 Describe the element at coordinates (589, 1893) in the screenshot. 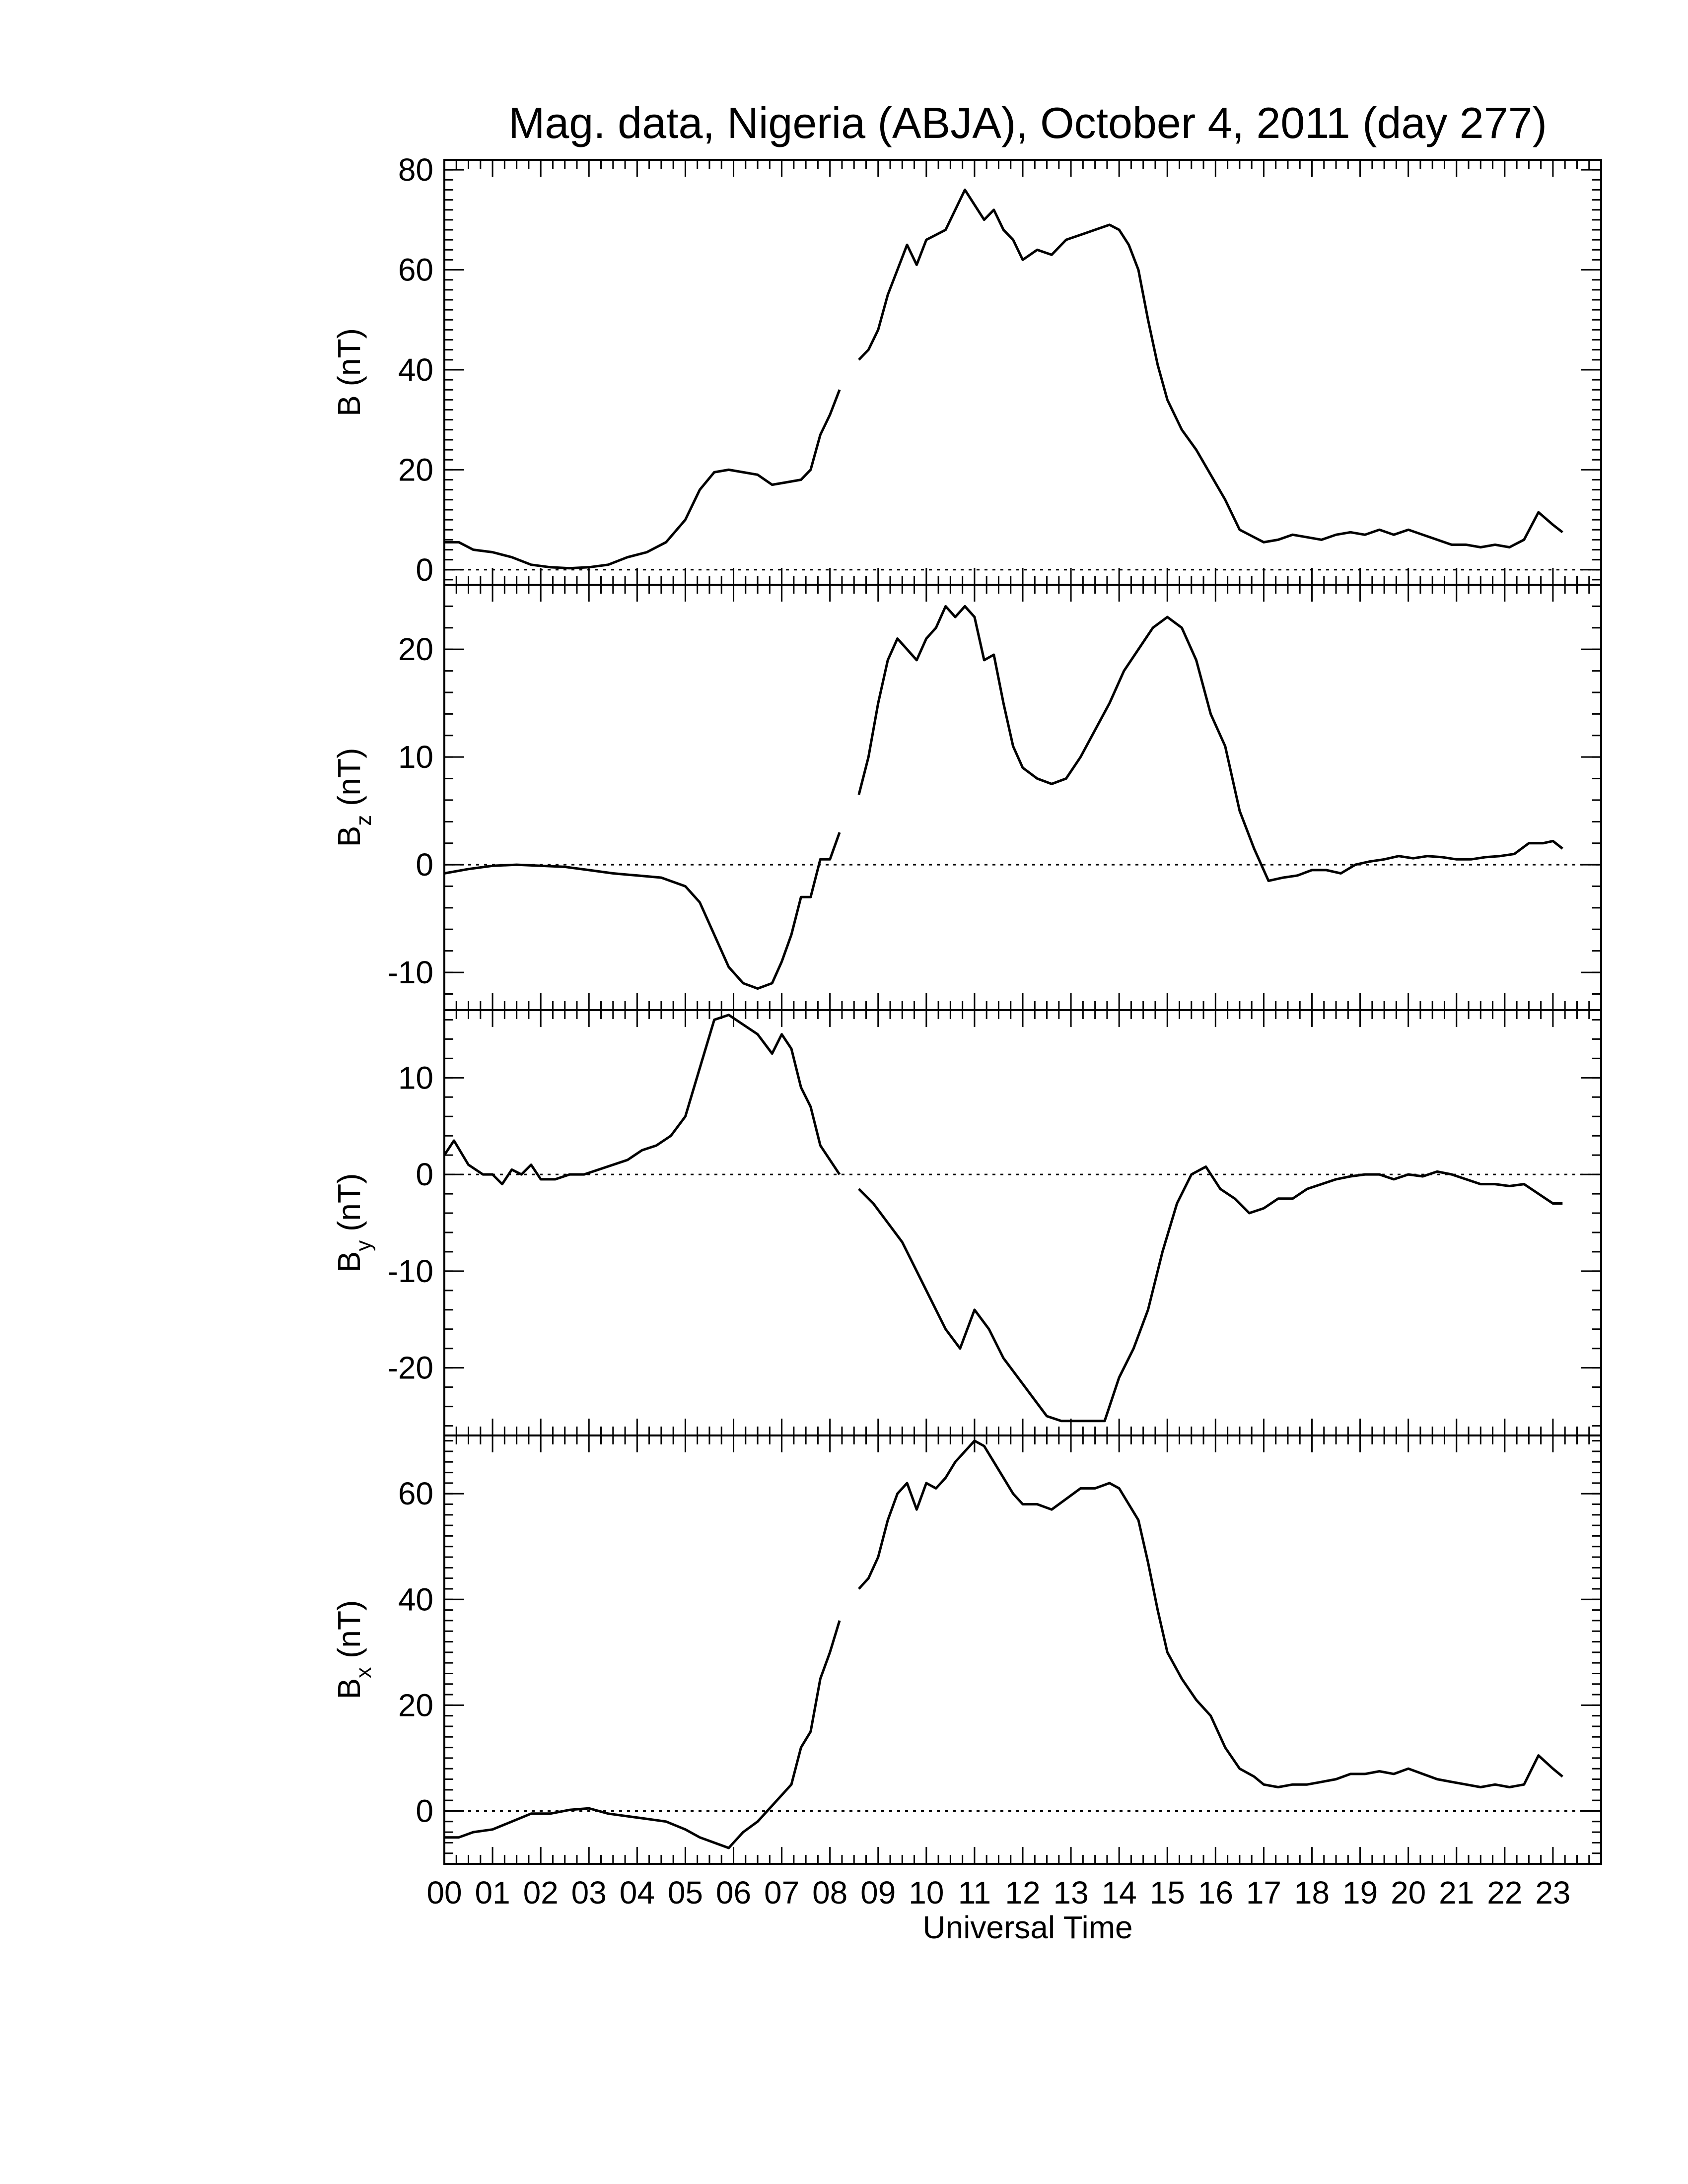

I see `x-tick-label: 03` at that location.